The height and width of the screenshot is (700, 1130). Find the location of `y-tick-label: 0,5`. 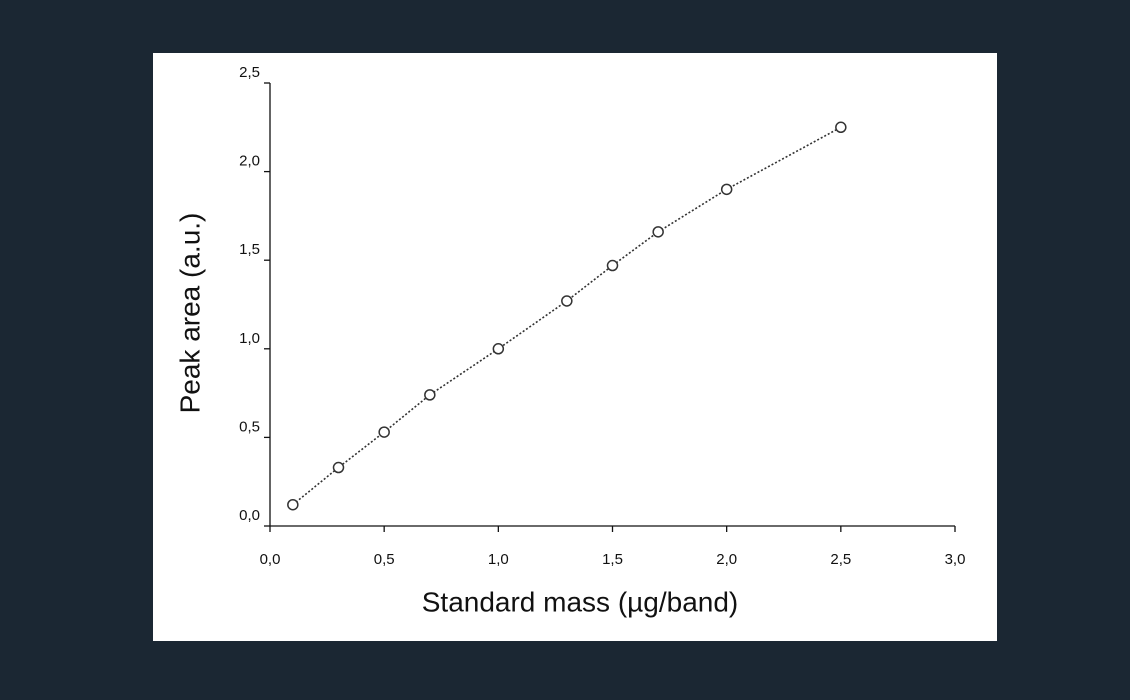

y-tick-label: 0,5 is located at coordinates (249, 426).